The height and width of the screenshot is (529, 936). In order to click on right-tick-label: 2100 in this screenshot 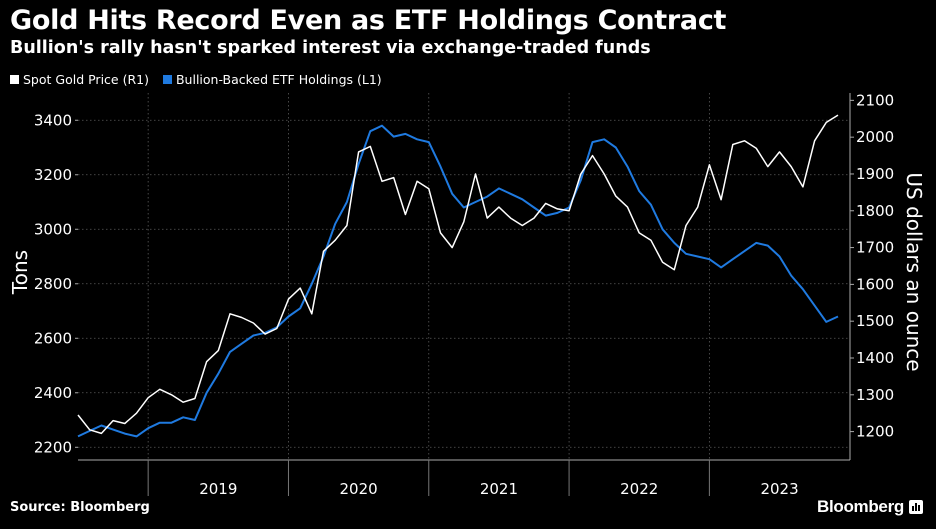, I will do `click(875, 100)`.